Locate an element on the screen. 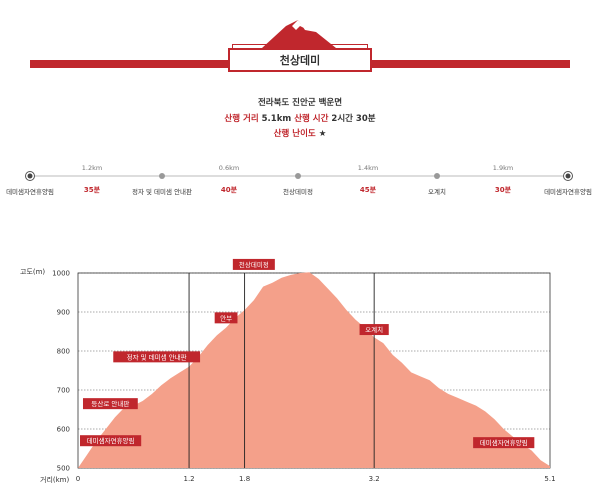 The image size is (600, 492). difficulty-row: 산행 난이도 ★ is located at coordinates (300, 133).